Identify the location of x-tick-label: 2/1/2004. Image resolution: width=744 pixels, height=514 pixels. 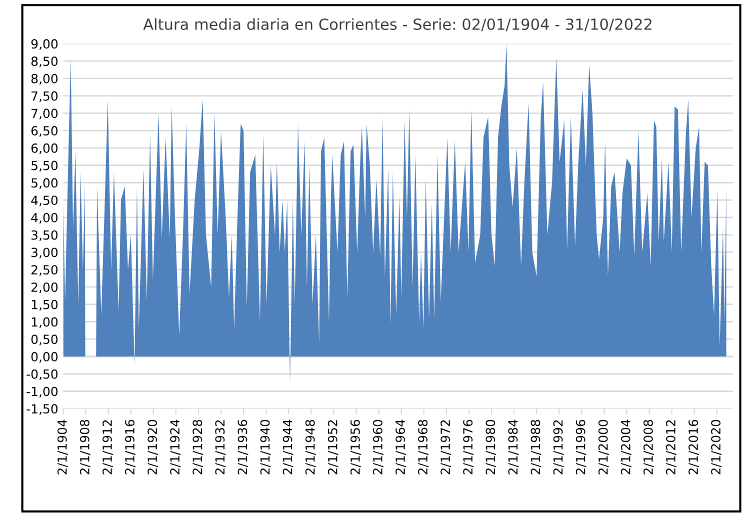
(626, 447).